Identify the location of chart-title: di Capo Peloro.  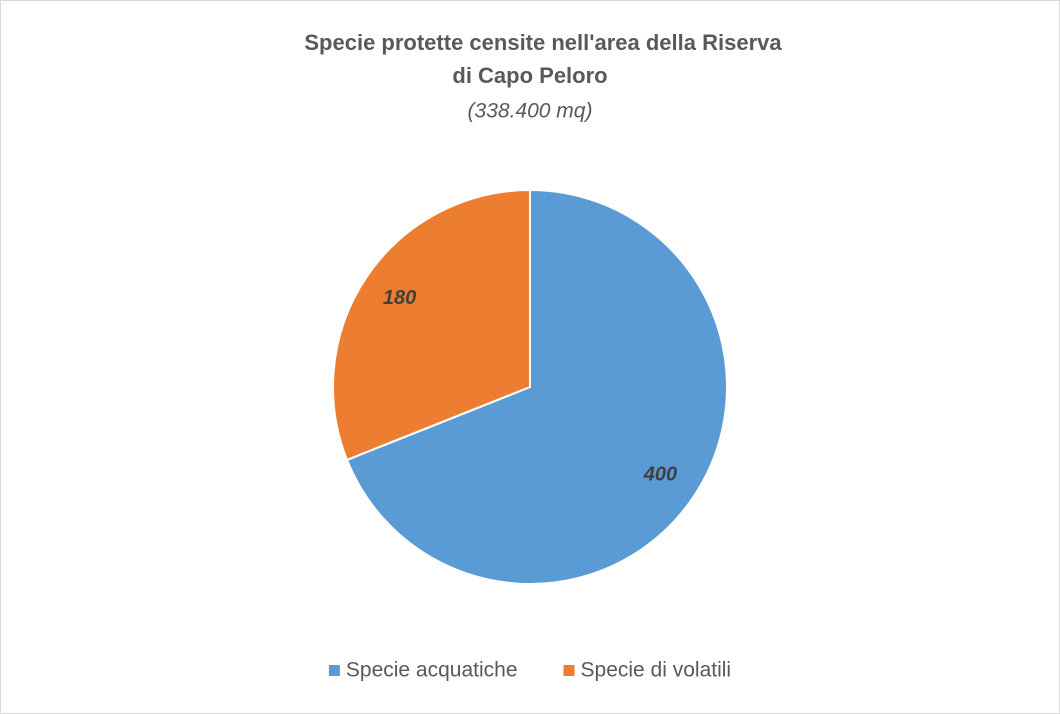
(529, 75).